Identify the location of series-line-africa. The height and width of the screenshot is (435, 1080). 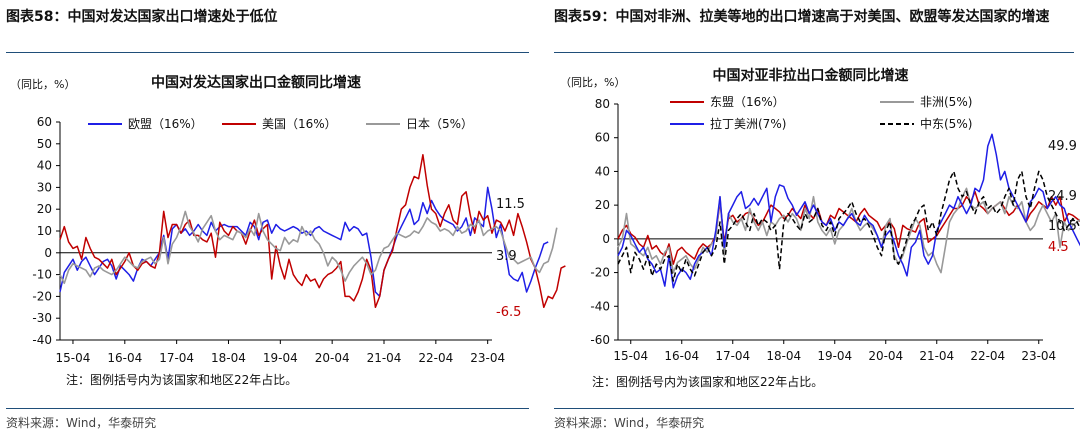
(848, 230).